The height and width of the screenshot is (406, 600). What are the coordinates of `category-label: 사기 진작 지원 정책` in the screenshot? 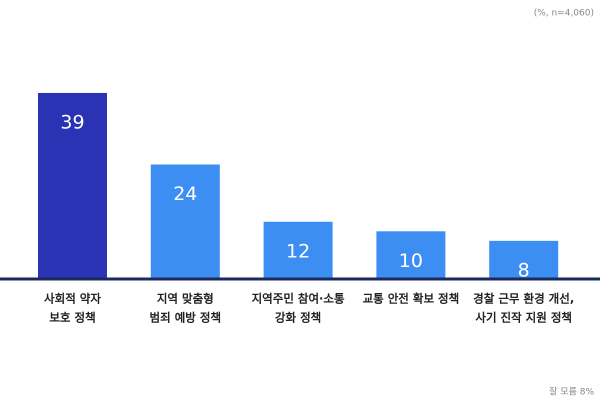 It's located at (523, 318).